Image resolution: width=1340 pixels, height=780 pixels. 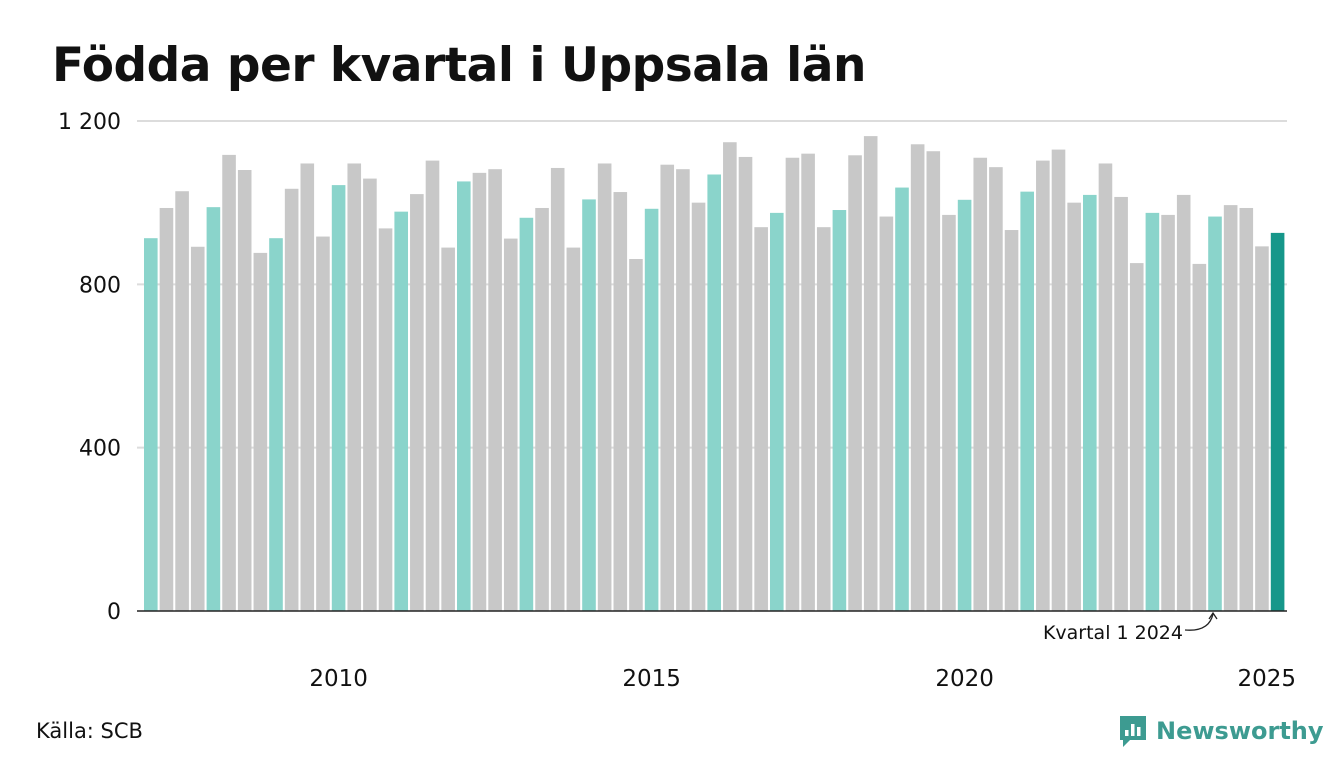 What do you see at coordinates (698, 406) in the screenshot?
I see `bar-2015-q4` at bounding box center [698, 406].